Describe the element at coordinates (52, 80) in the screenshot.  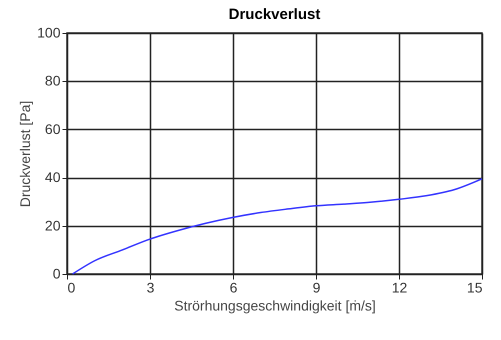
I see `y-tick-label: 80` at that location.